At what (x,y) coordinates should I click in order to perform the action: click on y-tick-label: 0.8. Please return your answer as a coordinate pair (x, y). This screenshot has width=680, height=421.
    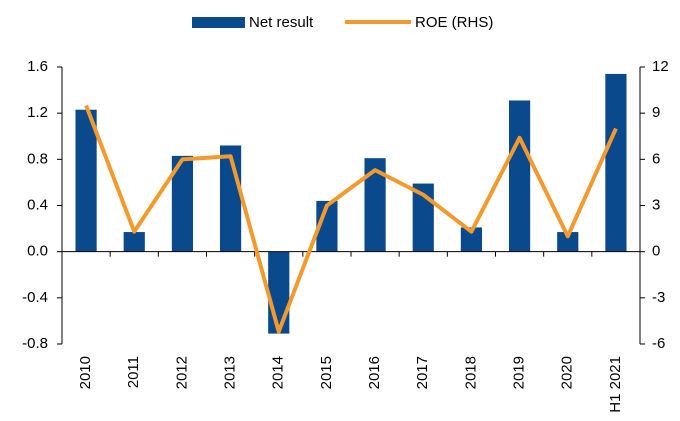
    Looking at the image, I should click on (37, 158).